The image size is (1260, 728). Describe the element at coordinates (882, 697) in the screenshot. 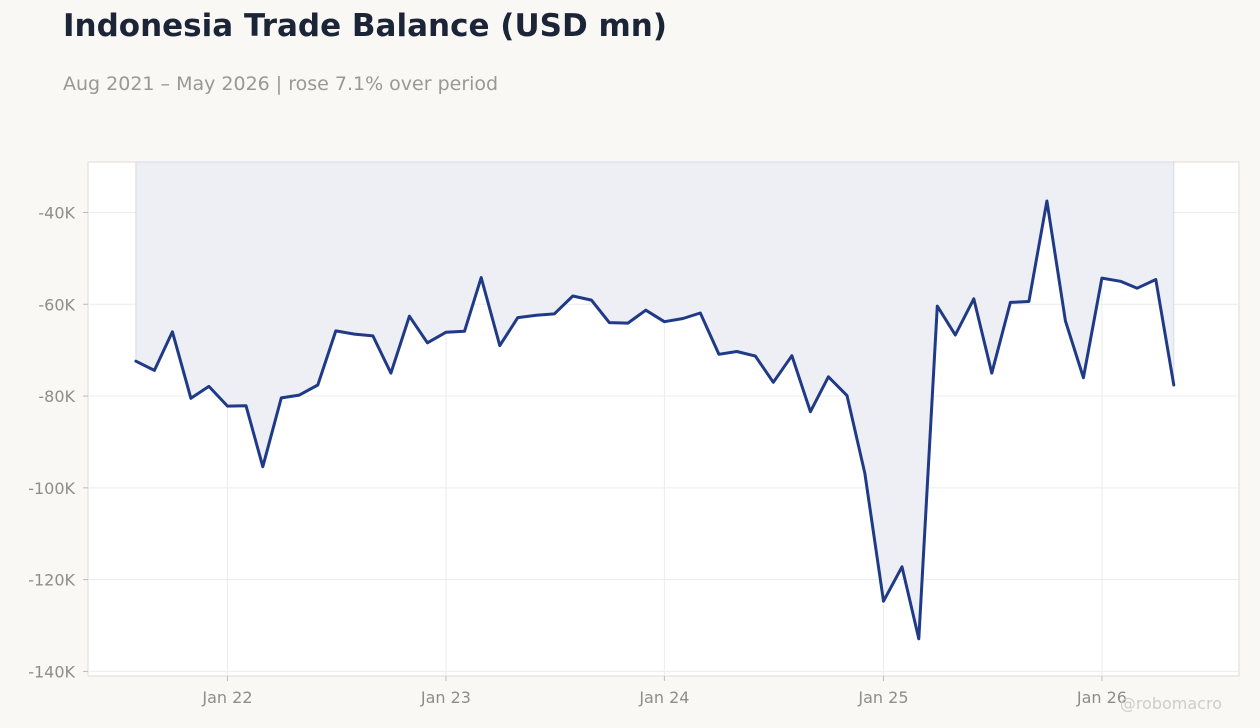

I see `x-tick-label: Jan 25` at that location.